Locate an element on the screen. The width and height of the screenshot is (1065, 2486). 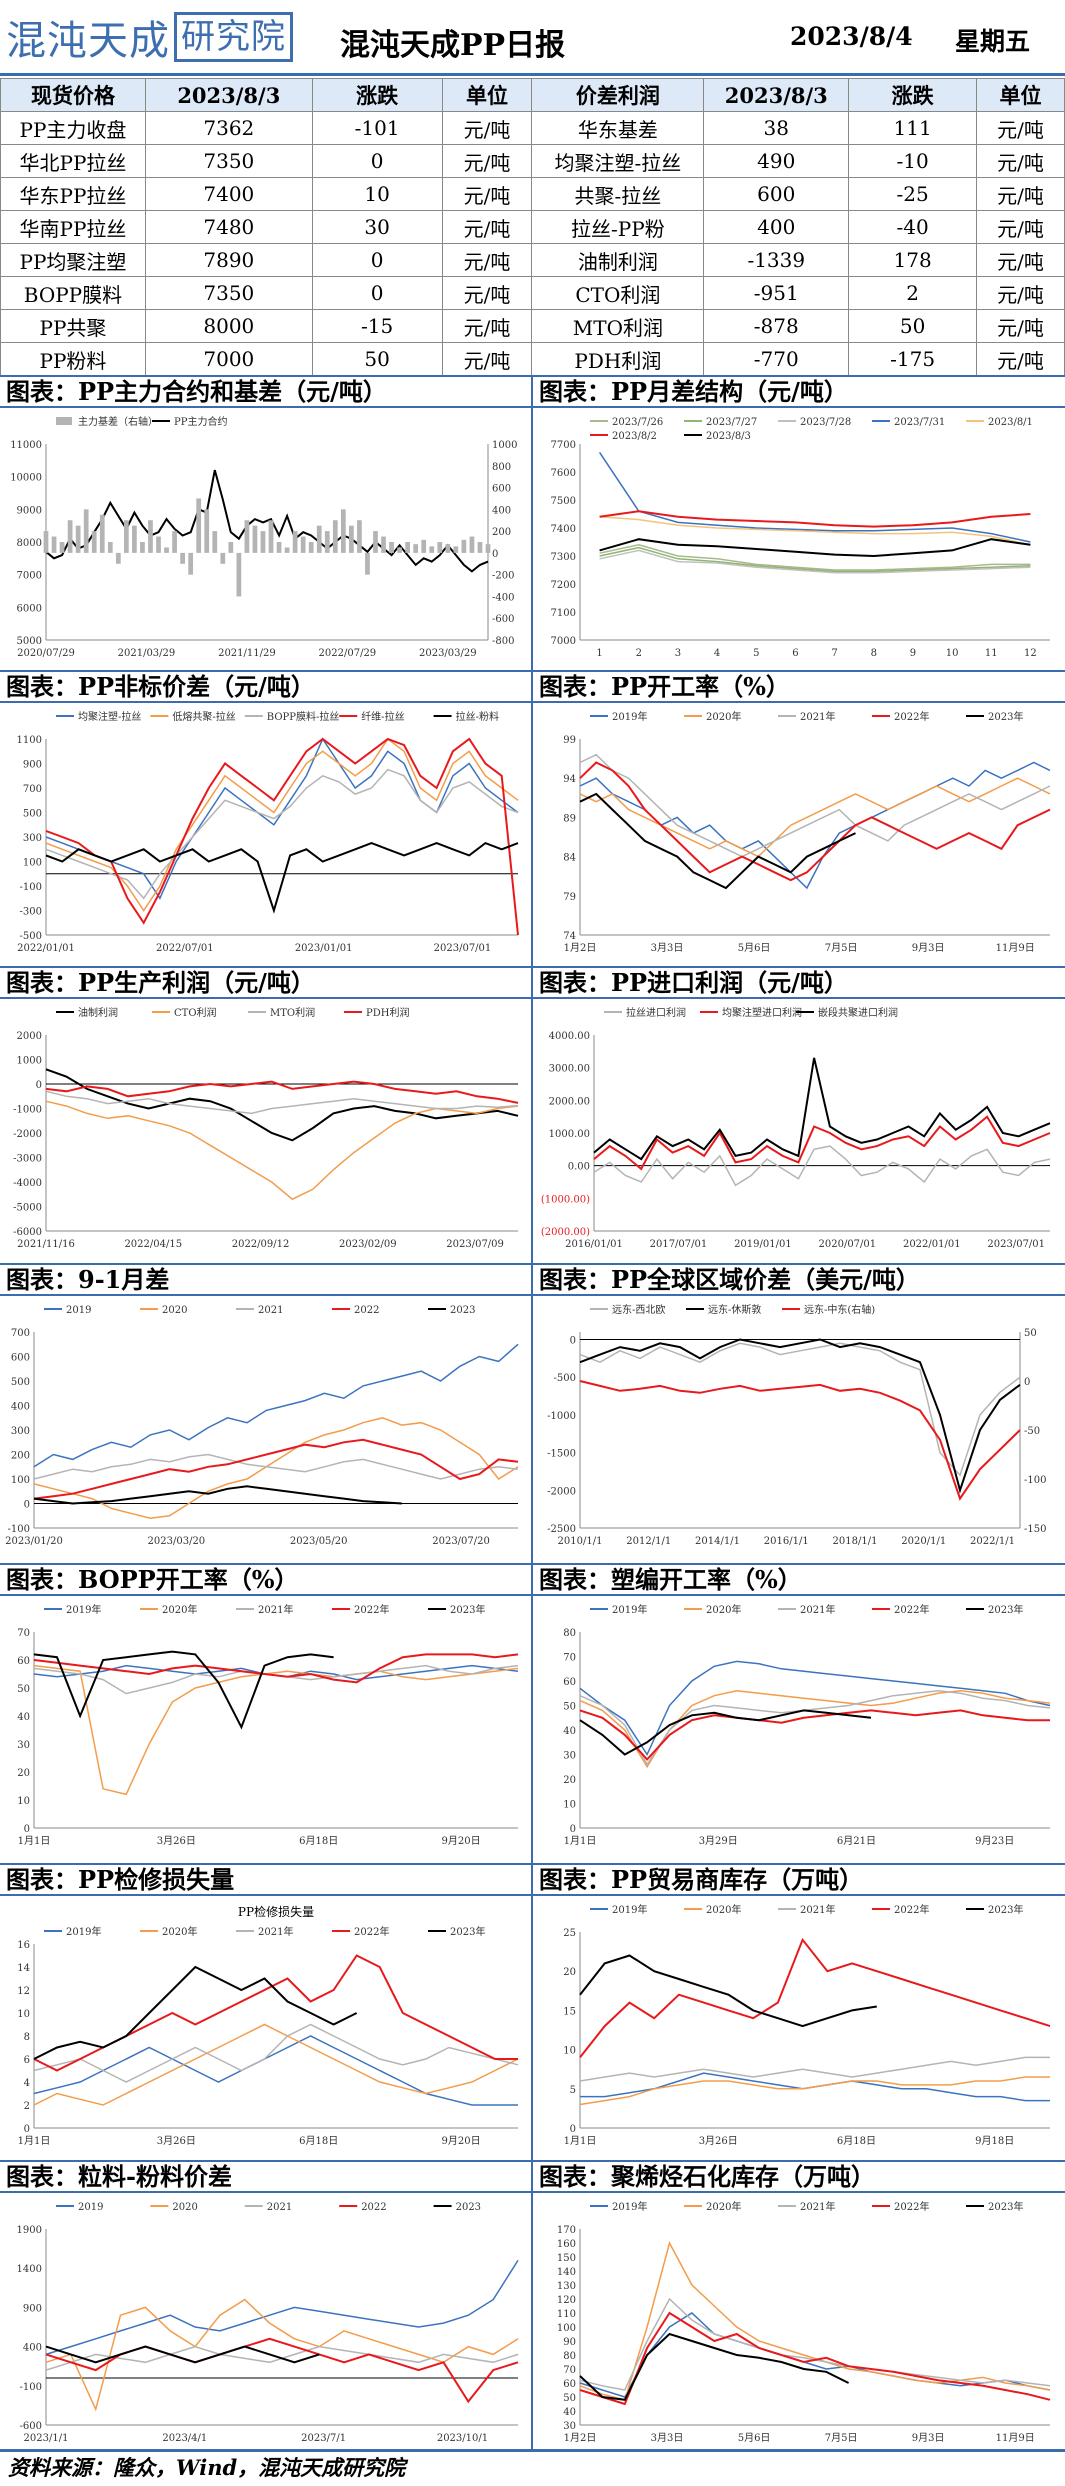
chart-section-title: 图表：PP进口利润（元/吨） is located at coordinates (799, 982).